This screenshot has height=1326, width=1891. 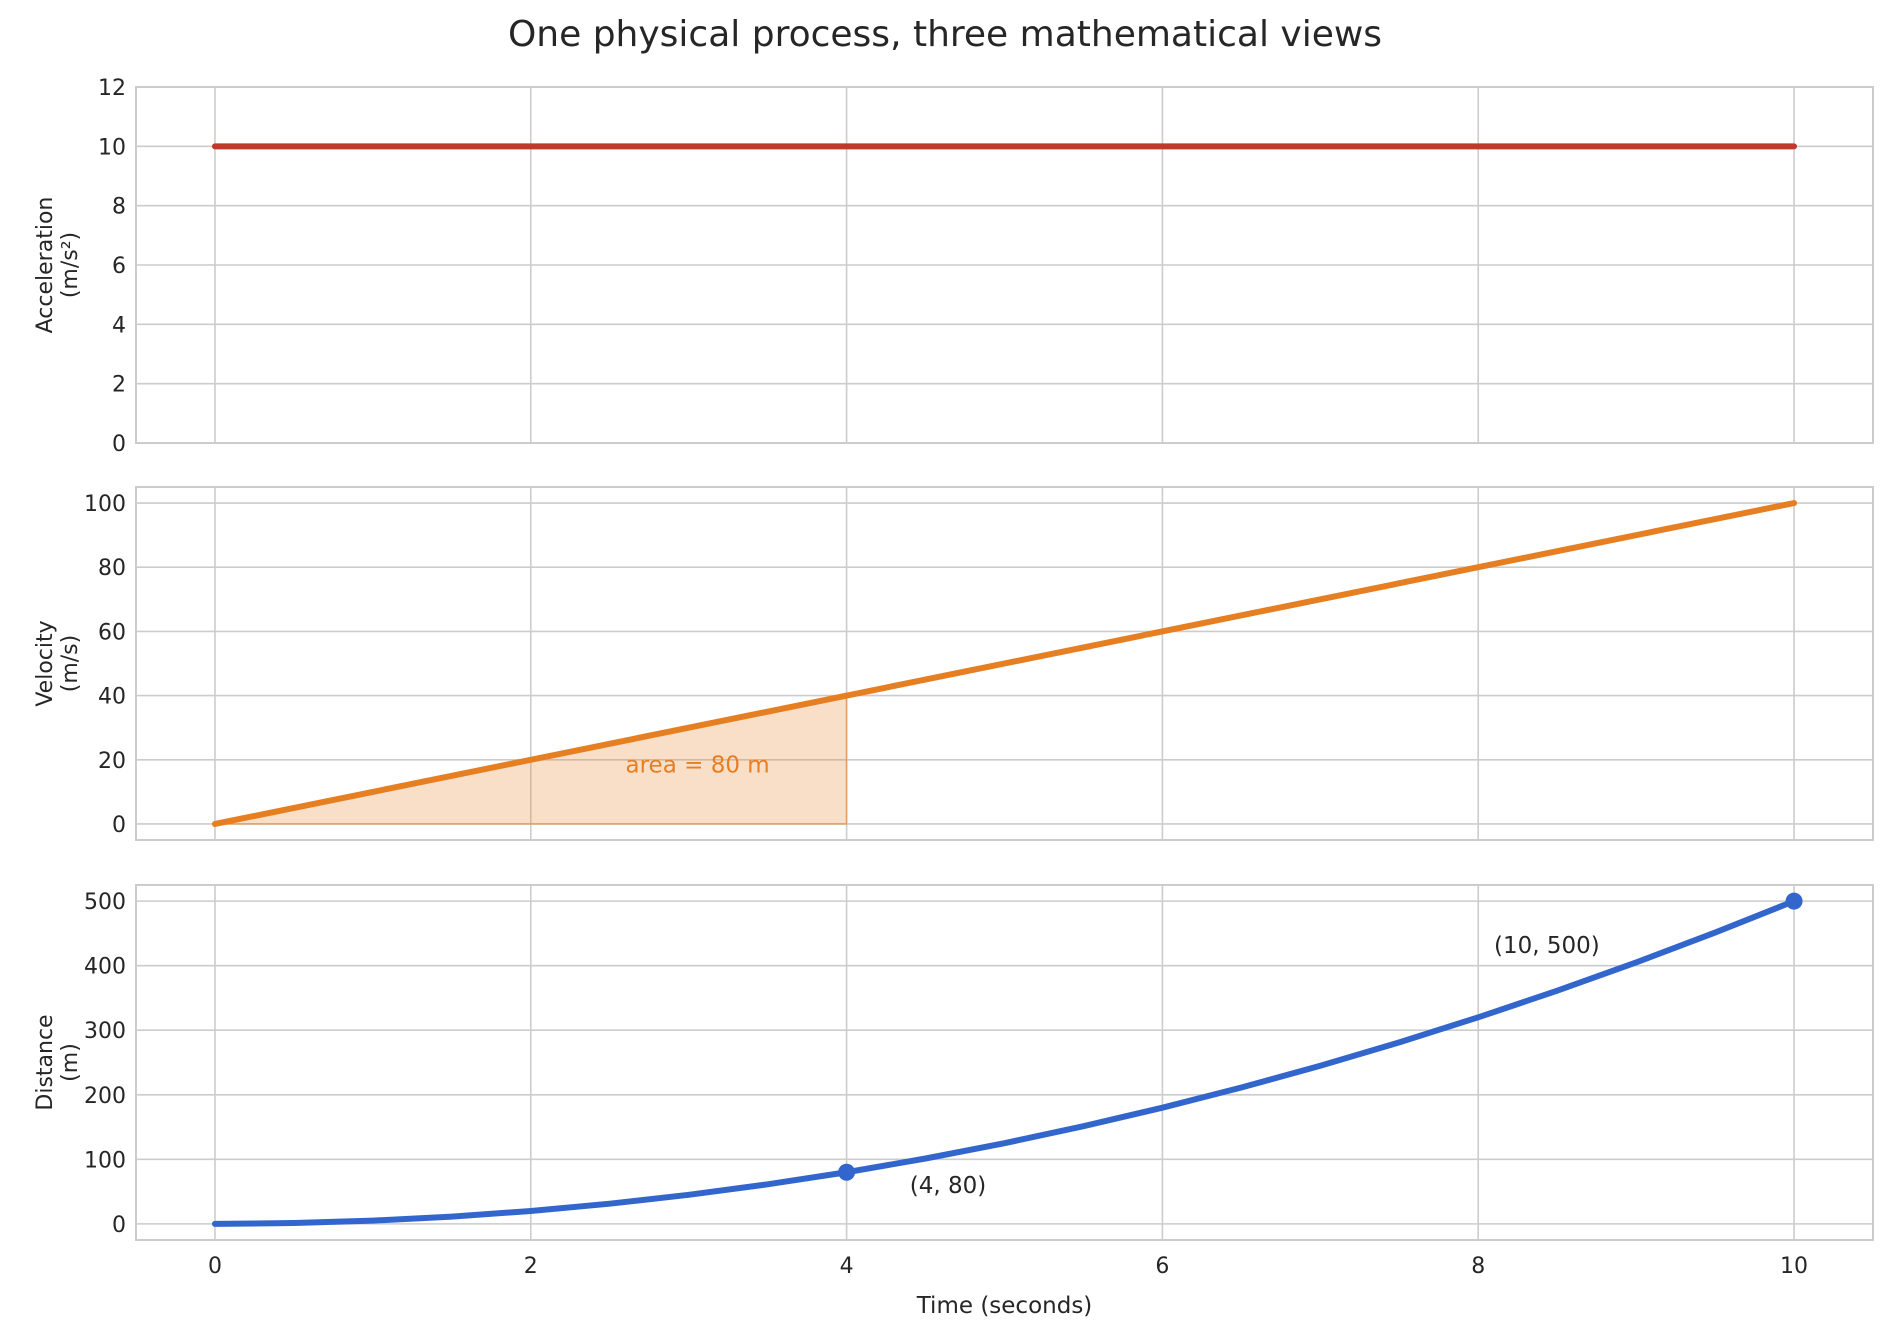 I want to click on y-axis-label-line-2: (m), so click(x=70, y=1062).